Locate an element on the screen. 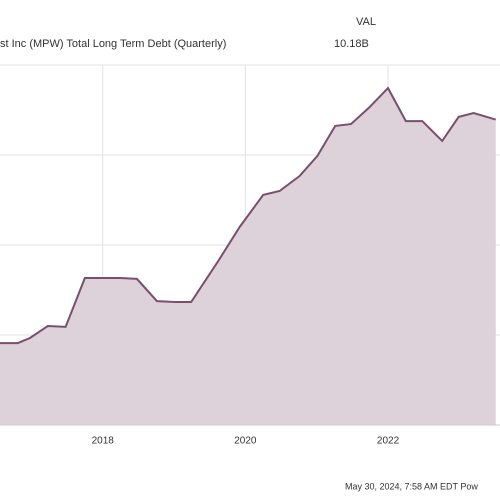 This screenshot has height=500, width=500. legend-value: 10.18B is located at coordinates (351, 44).